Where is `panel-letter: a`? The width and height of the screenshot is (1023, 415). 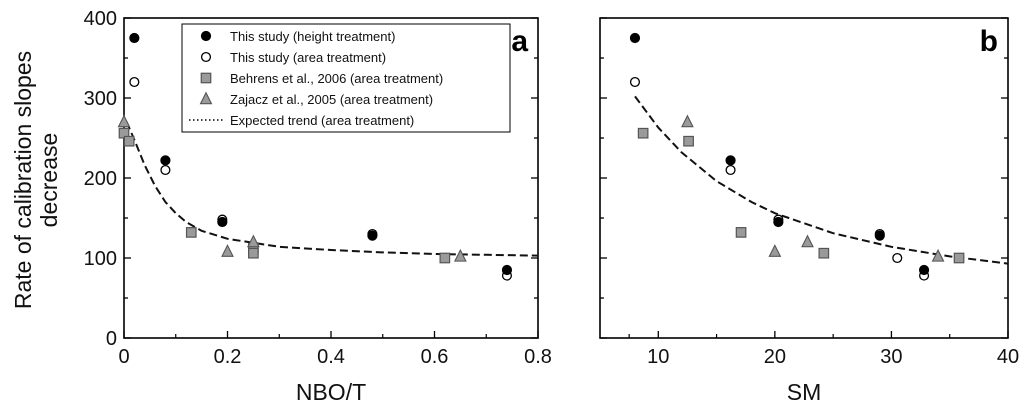 panel-letter: a is located at coordinates (519, 41).